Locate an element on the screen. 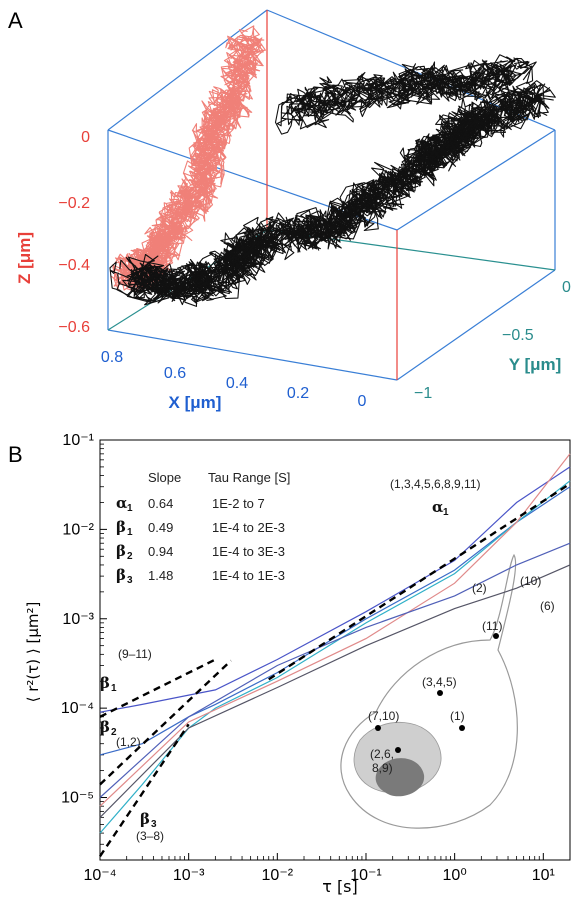  label-curves-1-2: (1,2) is located at coordinates (128, 742).